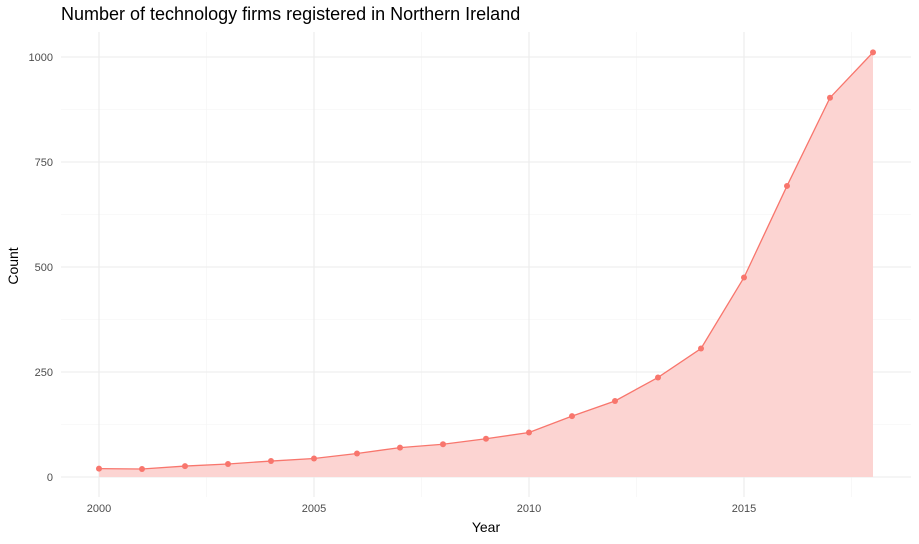  I want to click on x-tick-label: 2015, so click(744, 509).